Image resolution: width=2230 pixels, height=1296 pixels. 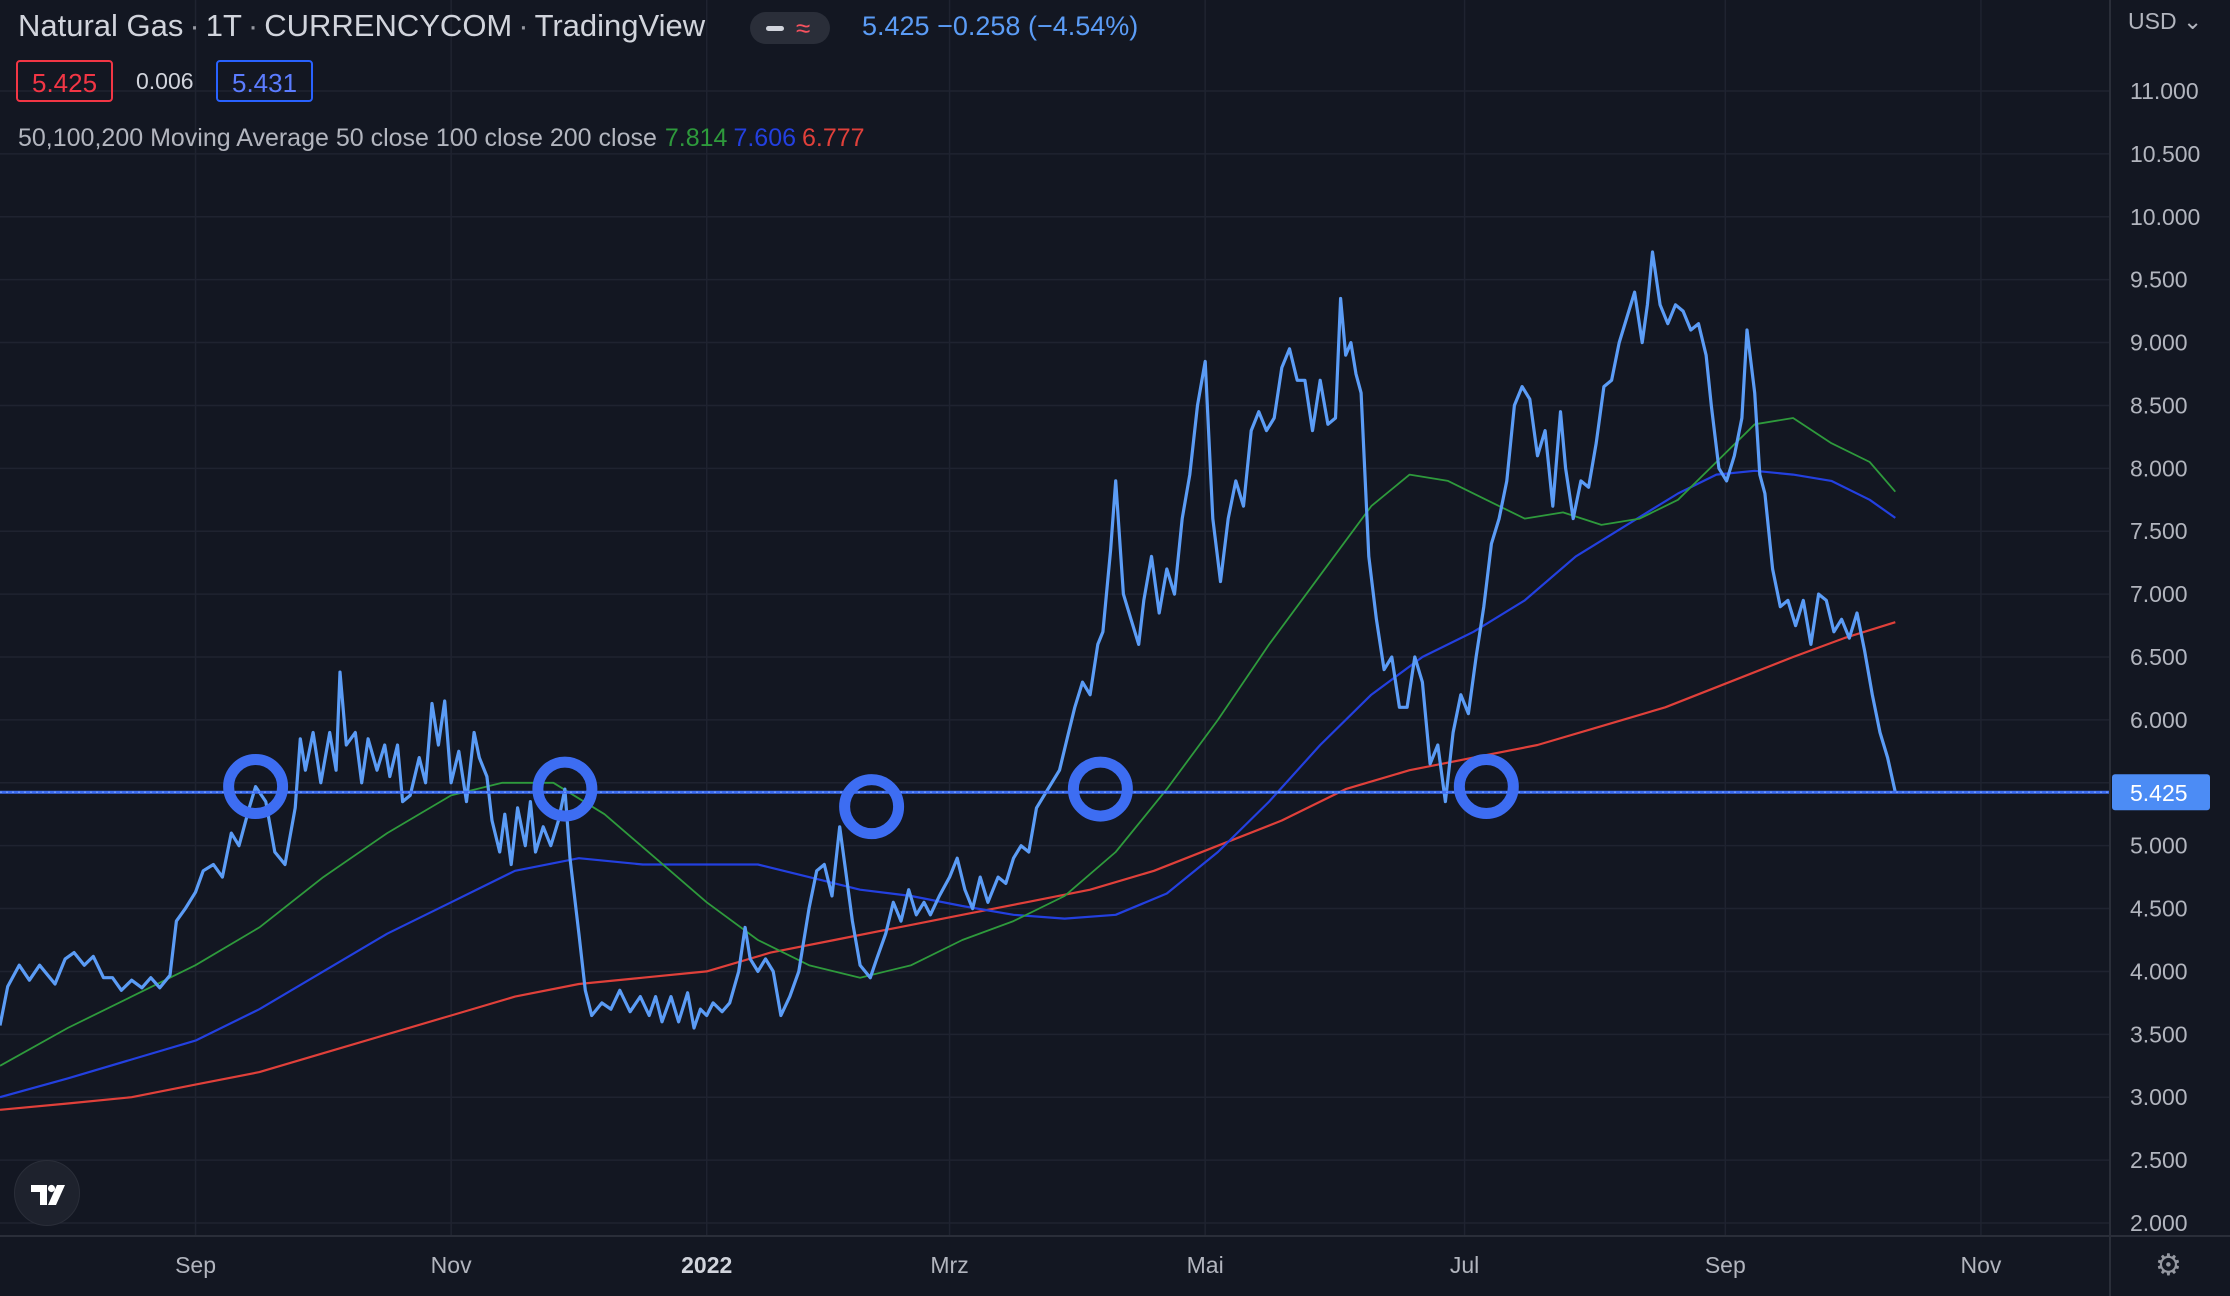 I want to click on y-tick-label: 3.500, so click(x=2159, y=1034).